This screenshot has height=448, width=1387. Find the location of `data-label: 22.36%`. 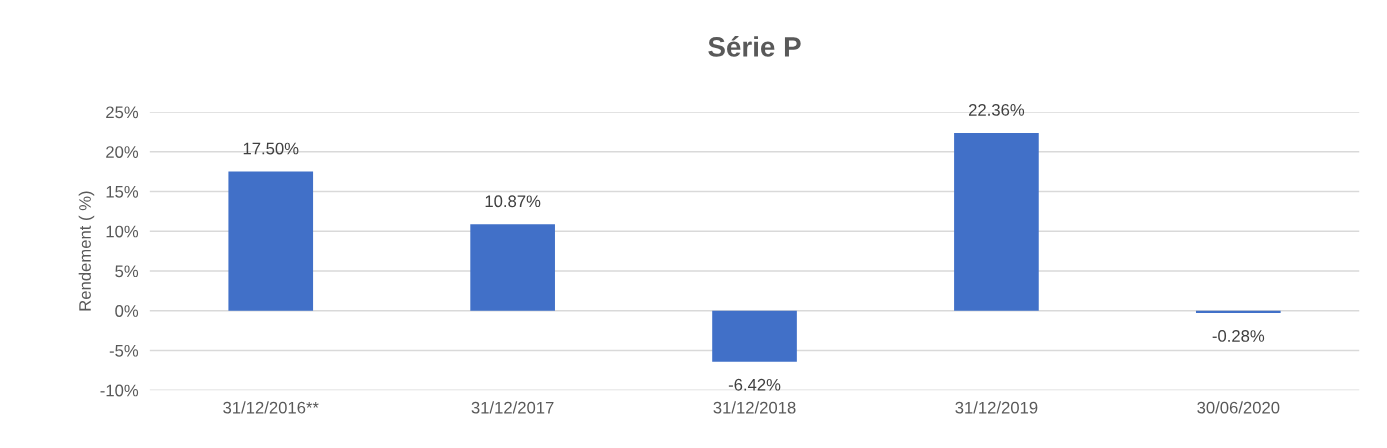

data-label: 22.36% is located at coordinates (997, 110).